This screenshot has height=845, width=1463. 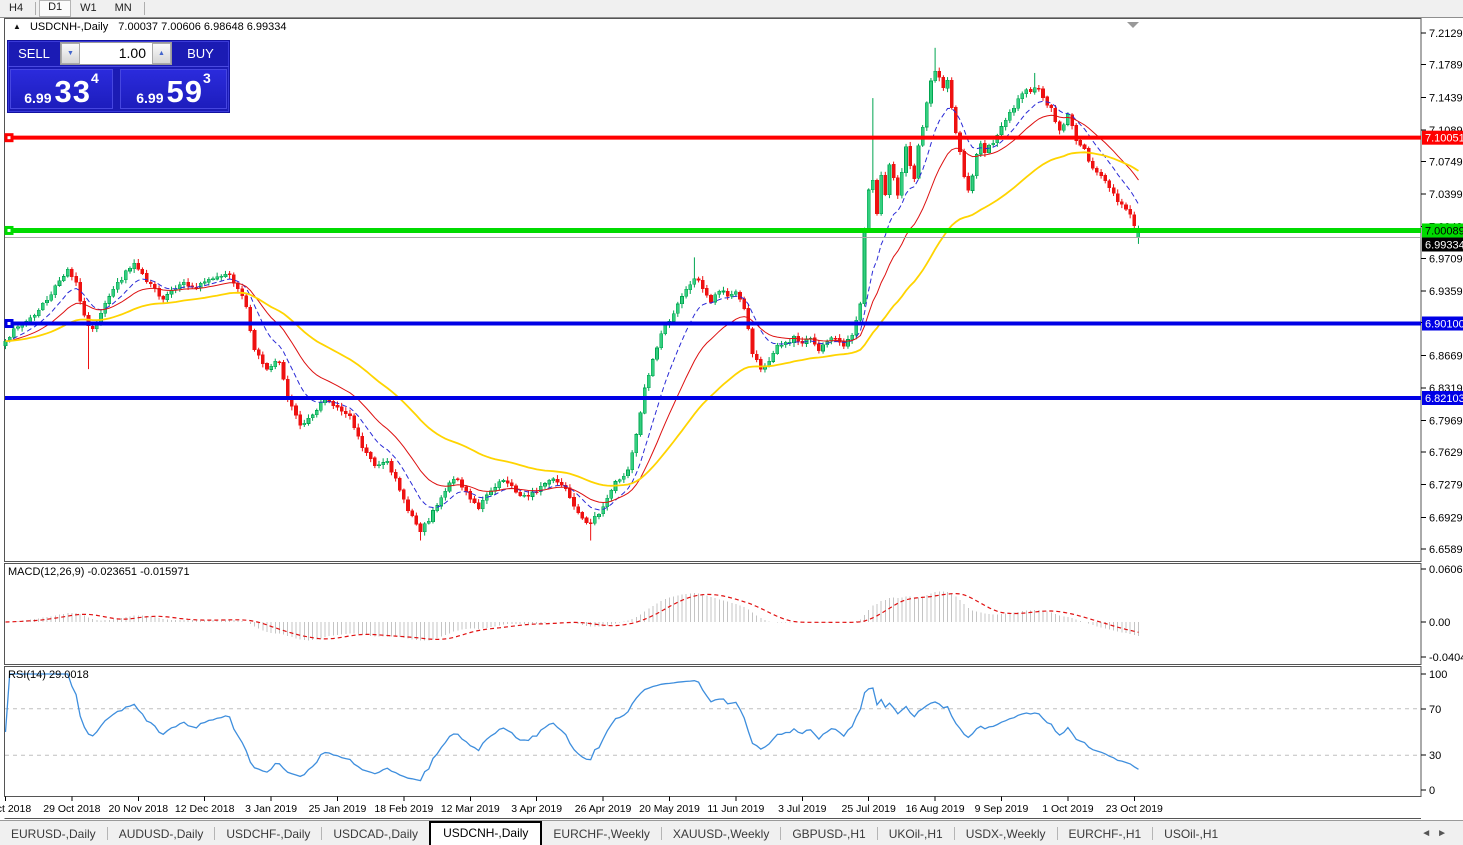 What do you see at coordinates (1134, 809) in the screenshot?
I see `date-axis-label: 23 Oct 2019` at bounding box center [1134, 809].